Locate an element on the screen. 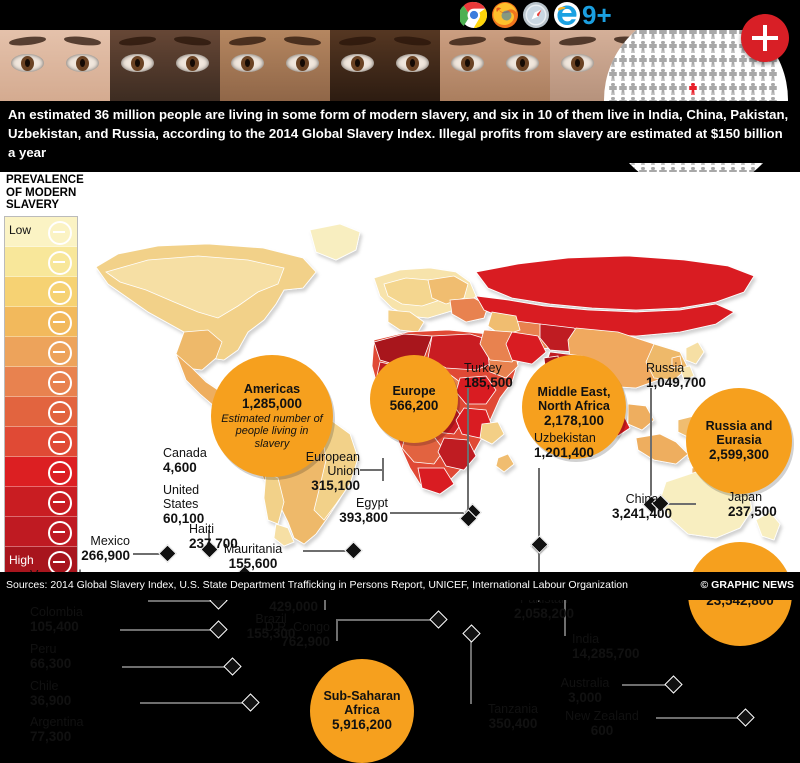 The height and width of the screenshot is (763, 800). callout-turkey: Turkey 185,500 is located at coordinates (488, 375).